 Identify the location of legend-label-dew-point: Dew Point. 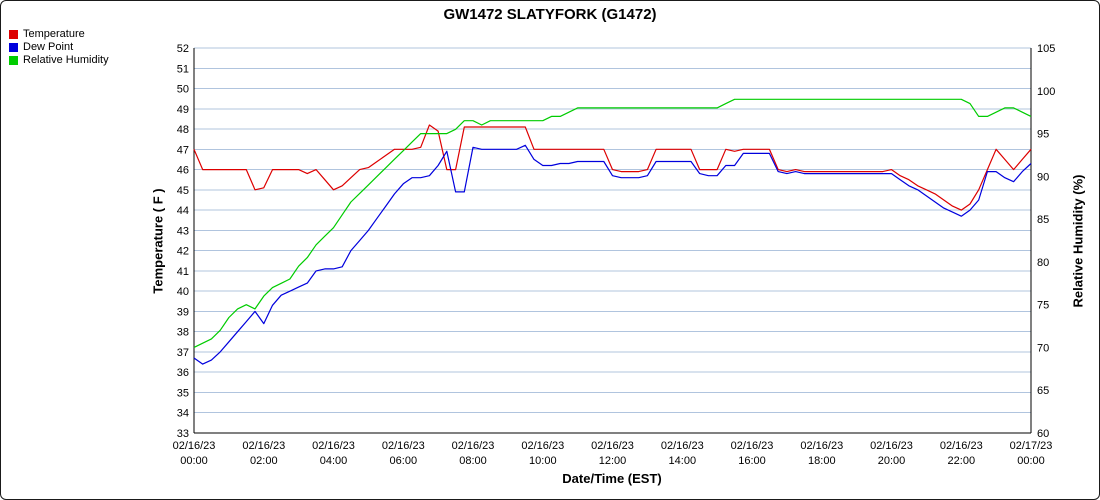
(48, 47).